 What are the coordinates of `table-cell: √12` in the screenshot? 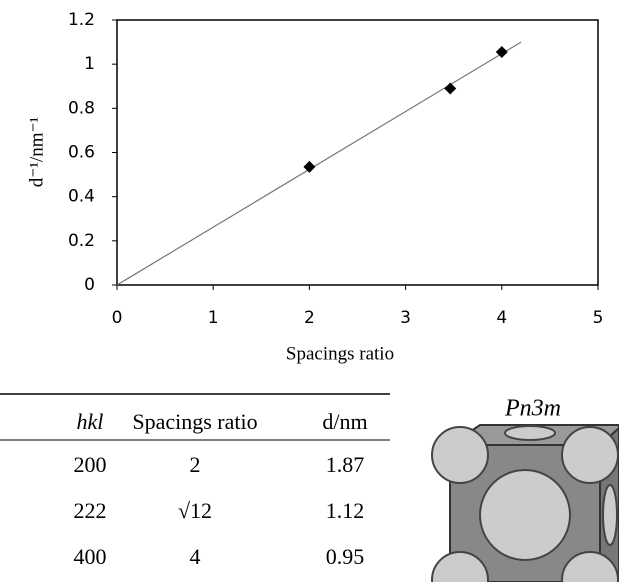 It's located at (195, 510).